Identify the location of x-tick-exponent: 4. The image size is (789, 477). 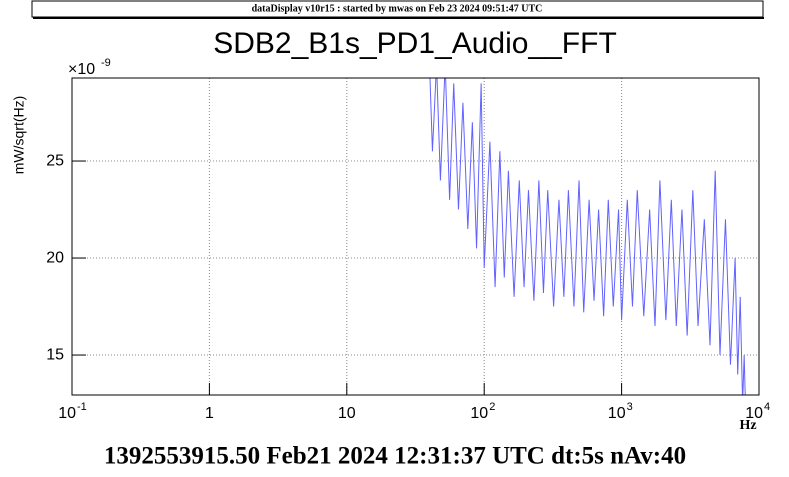
(767, 407).